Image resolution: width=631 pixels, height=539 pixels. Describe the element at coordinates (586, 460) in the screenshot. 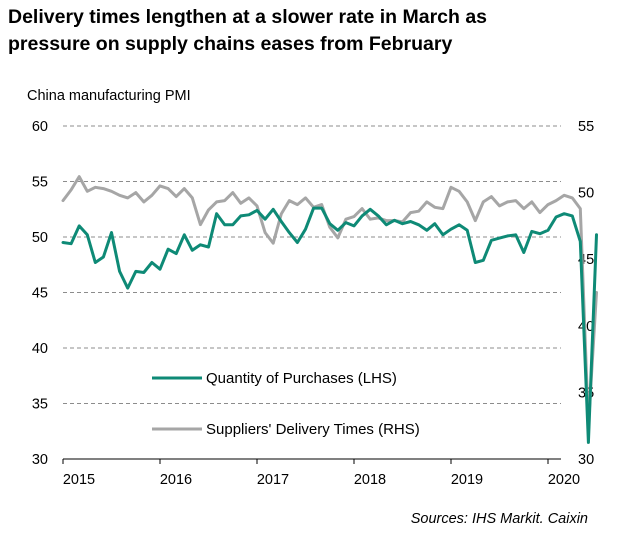

I see `y-right-tick-label: 30` at that location.